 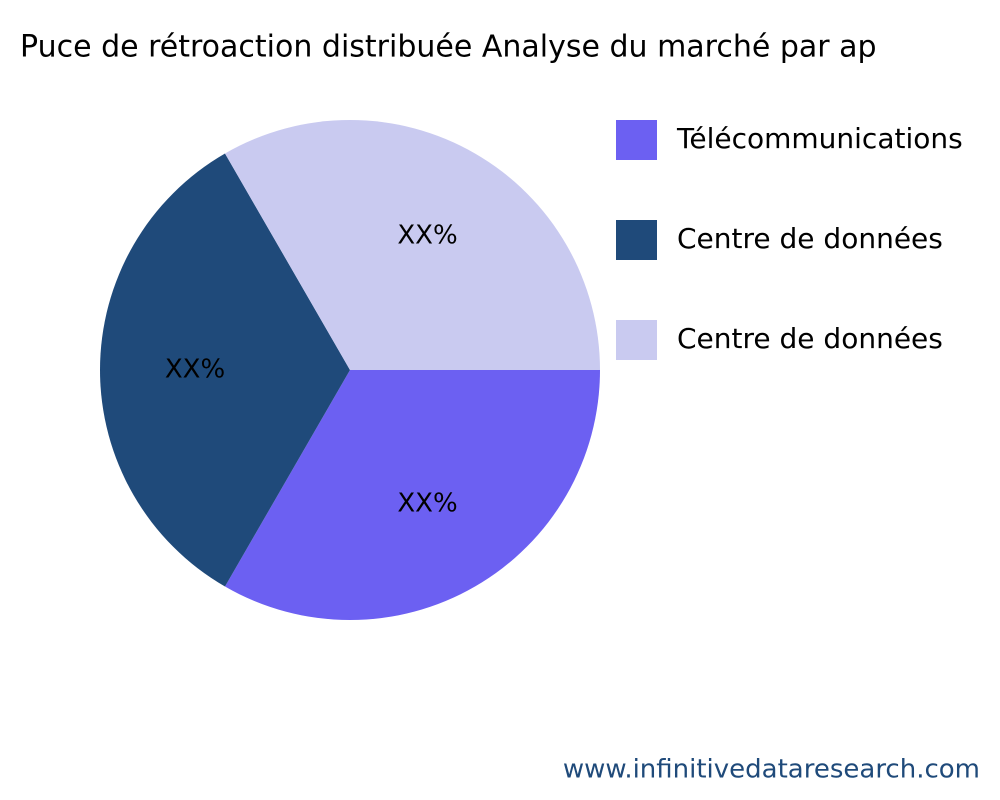 What do you see at coordinates (819, 138) in the screenshot?
I see `legend-label: Télécommunications` at bounding box center [819, 138].